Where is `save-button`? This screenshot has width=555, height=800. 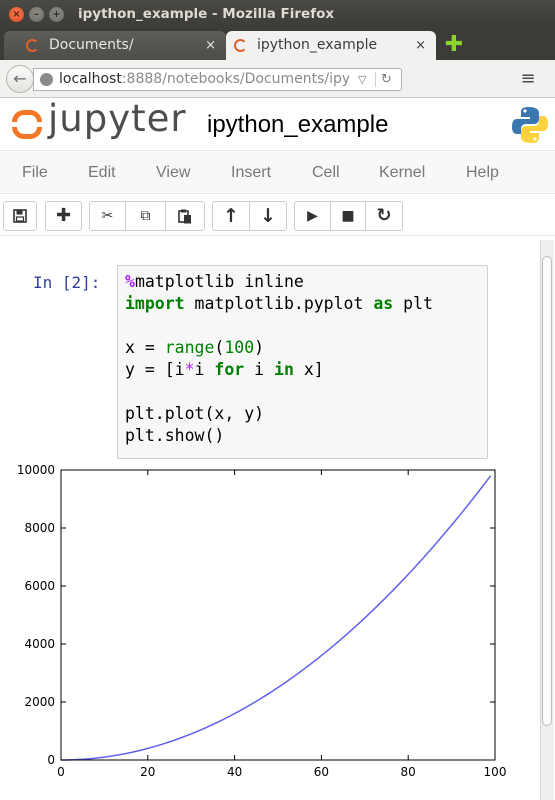 save-button is located at coordinates (20, 216).